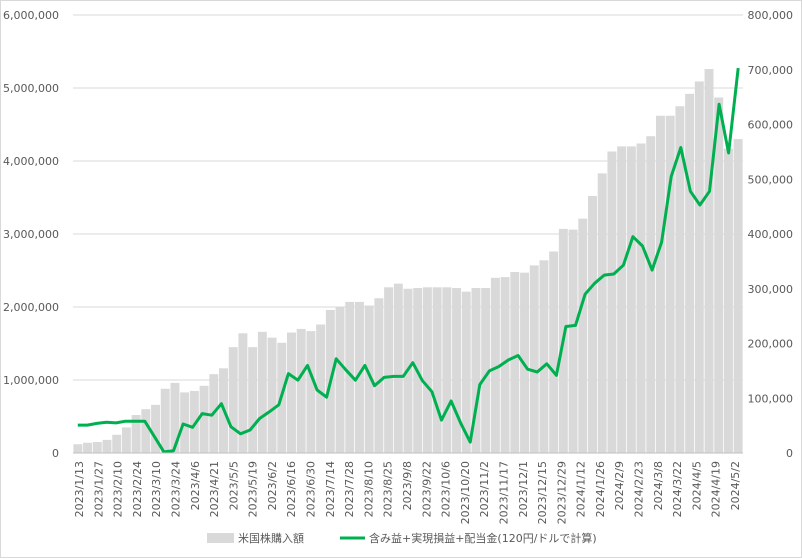  What do you see at coordinates (79, 489) in the screenshot?
I see `x-tick-label: 2023/1/13` at bounding box center [79, 489].